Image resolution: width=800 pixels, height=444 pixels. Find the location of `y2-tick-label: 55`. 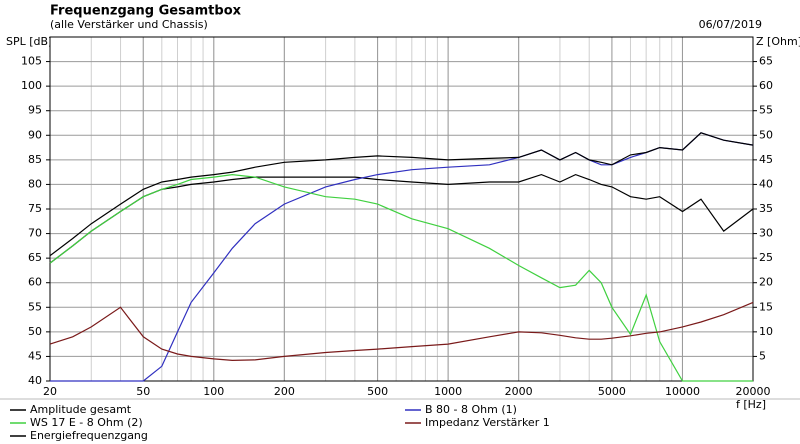

y2-tick-label: 55 is located at coordinates (766, 110).